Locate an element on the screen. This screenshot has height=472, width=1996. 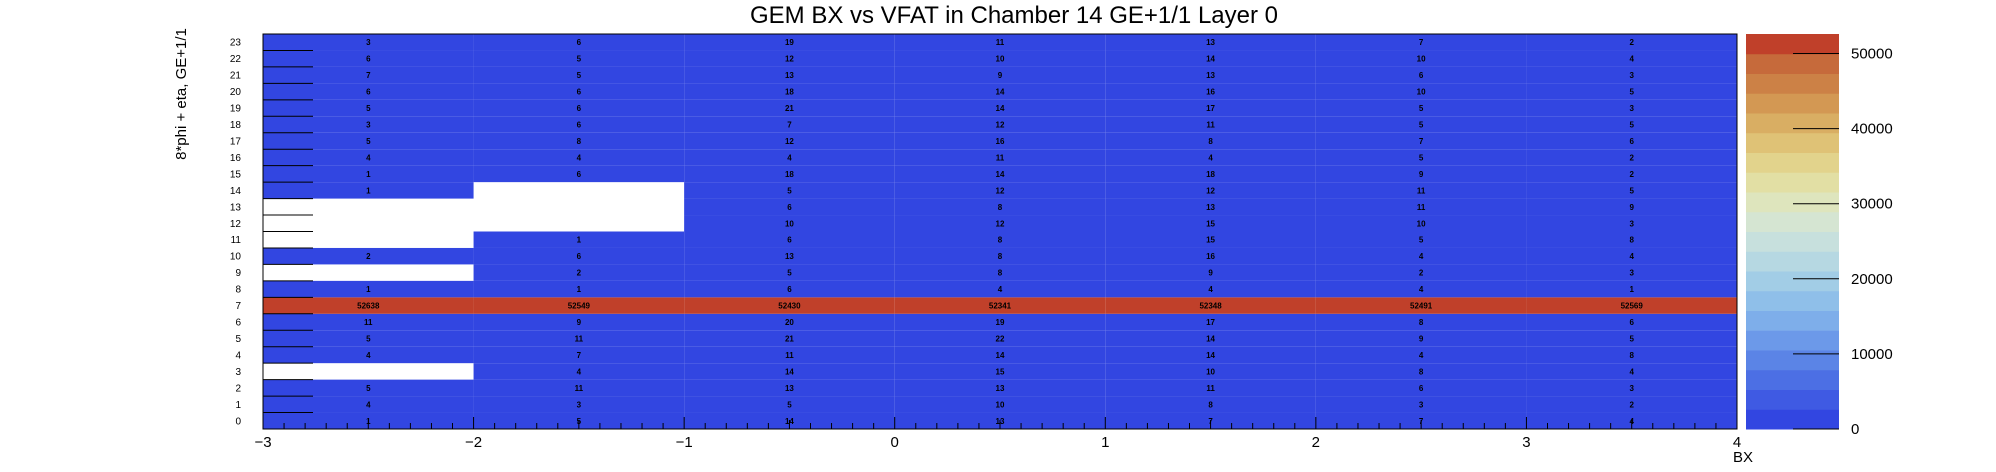
cell-value-label: 19 is located at coordinates (789, 42).